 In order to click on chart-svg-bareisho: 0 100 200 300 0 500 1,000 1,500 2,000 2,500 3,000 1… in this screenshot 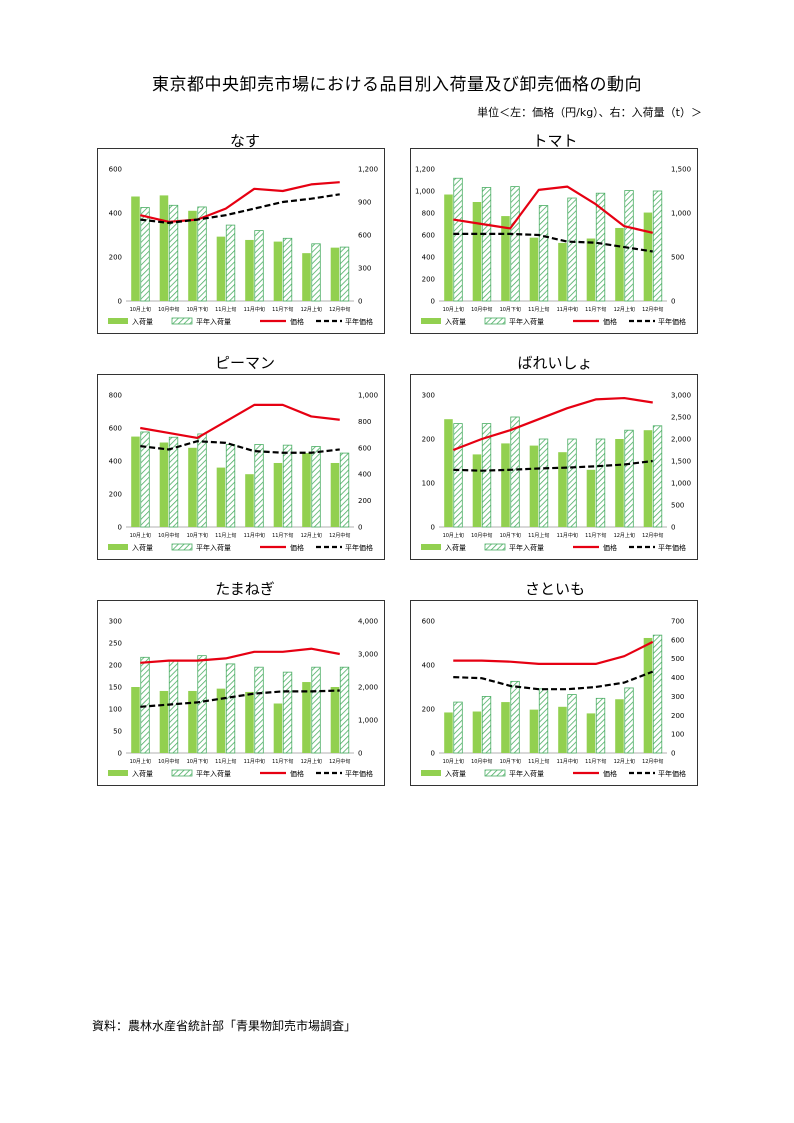, I will do `click(556, 472)`.